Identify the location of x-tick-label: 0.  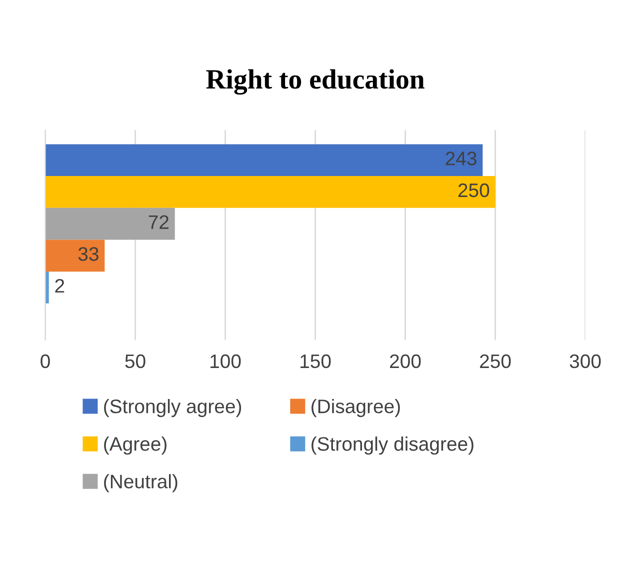
(45, 361).